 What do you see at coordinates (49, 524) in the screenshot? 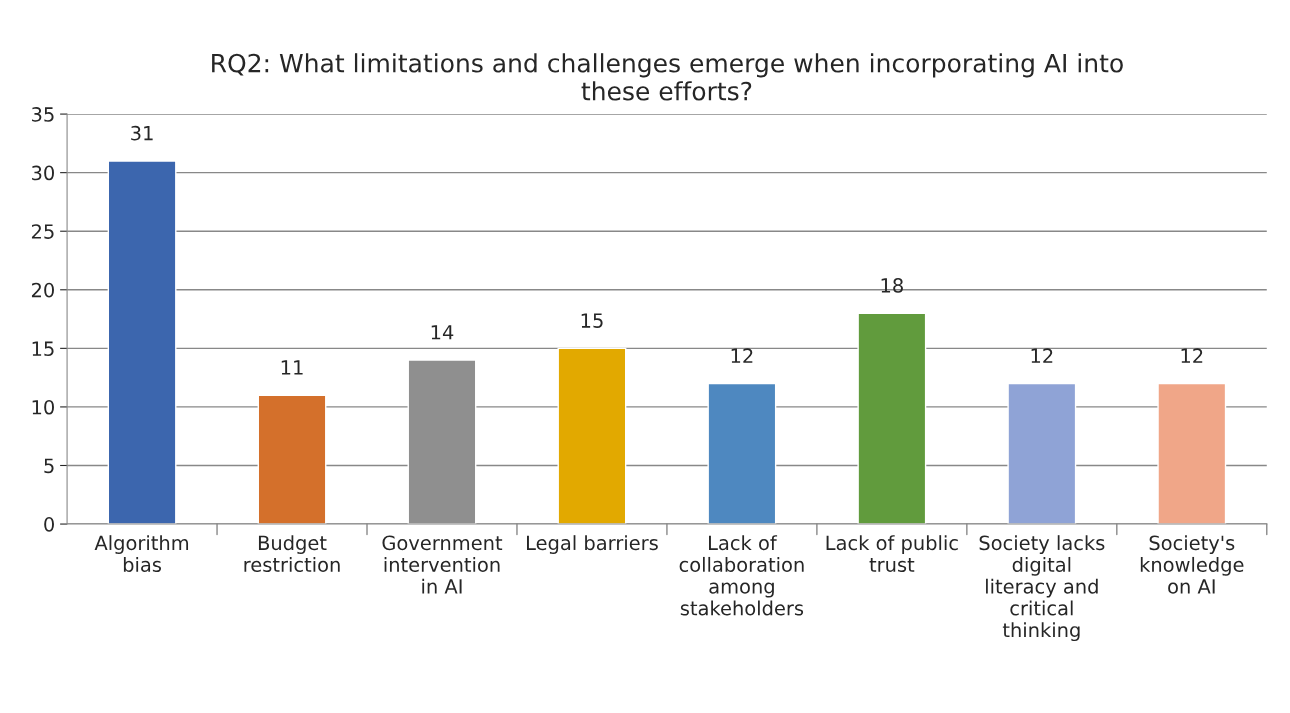
I see `y-tick-label: 0` at bounding box center [49, 524].